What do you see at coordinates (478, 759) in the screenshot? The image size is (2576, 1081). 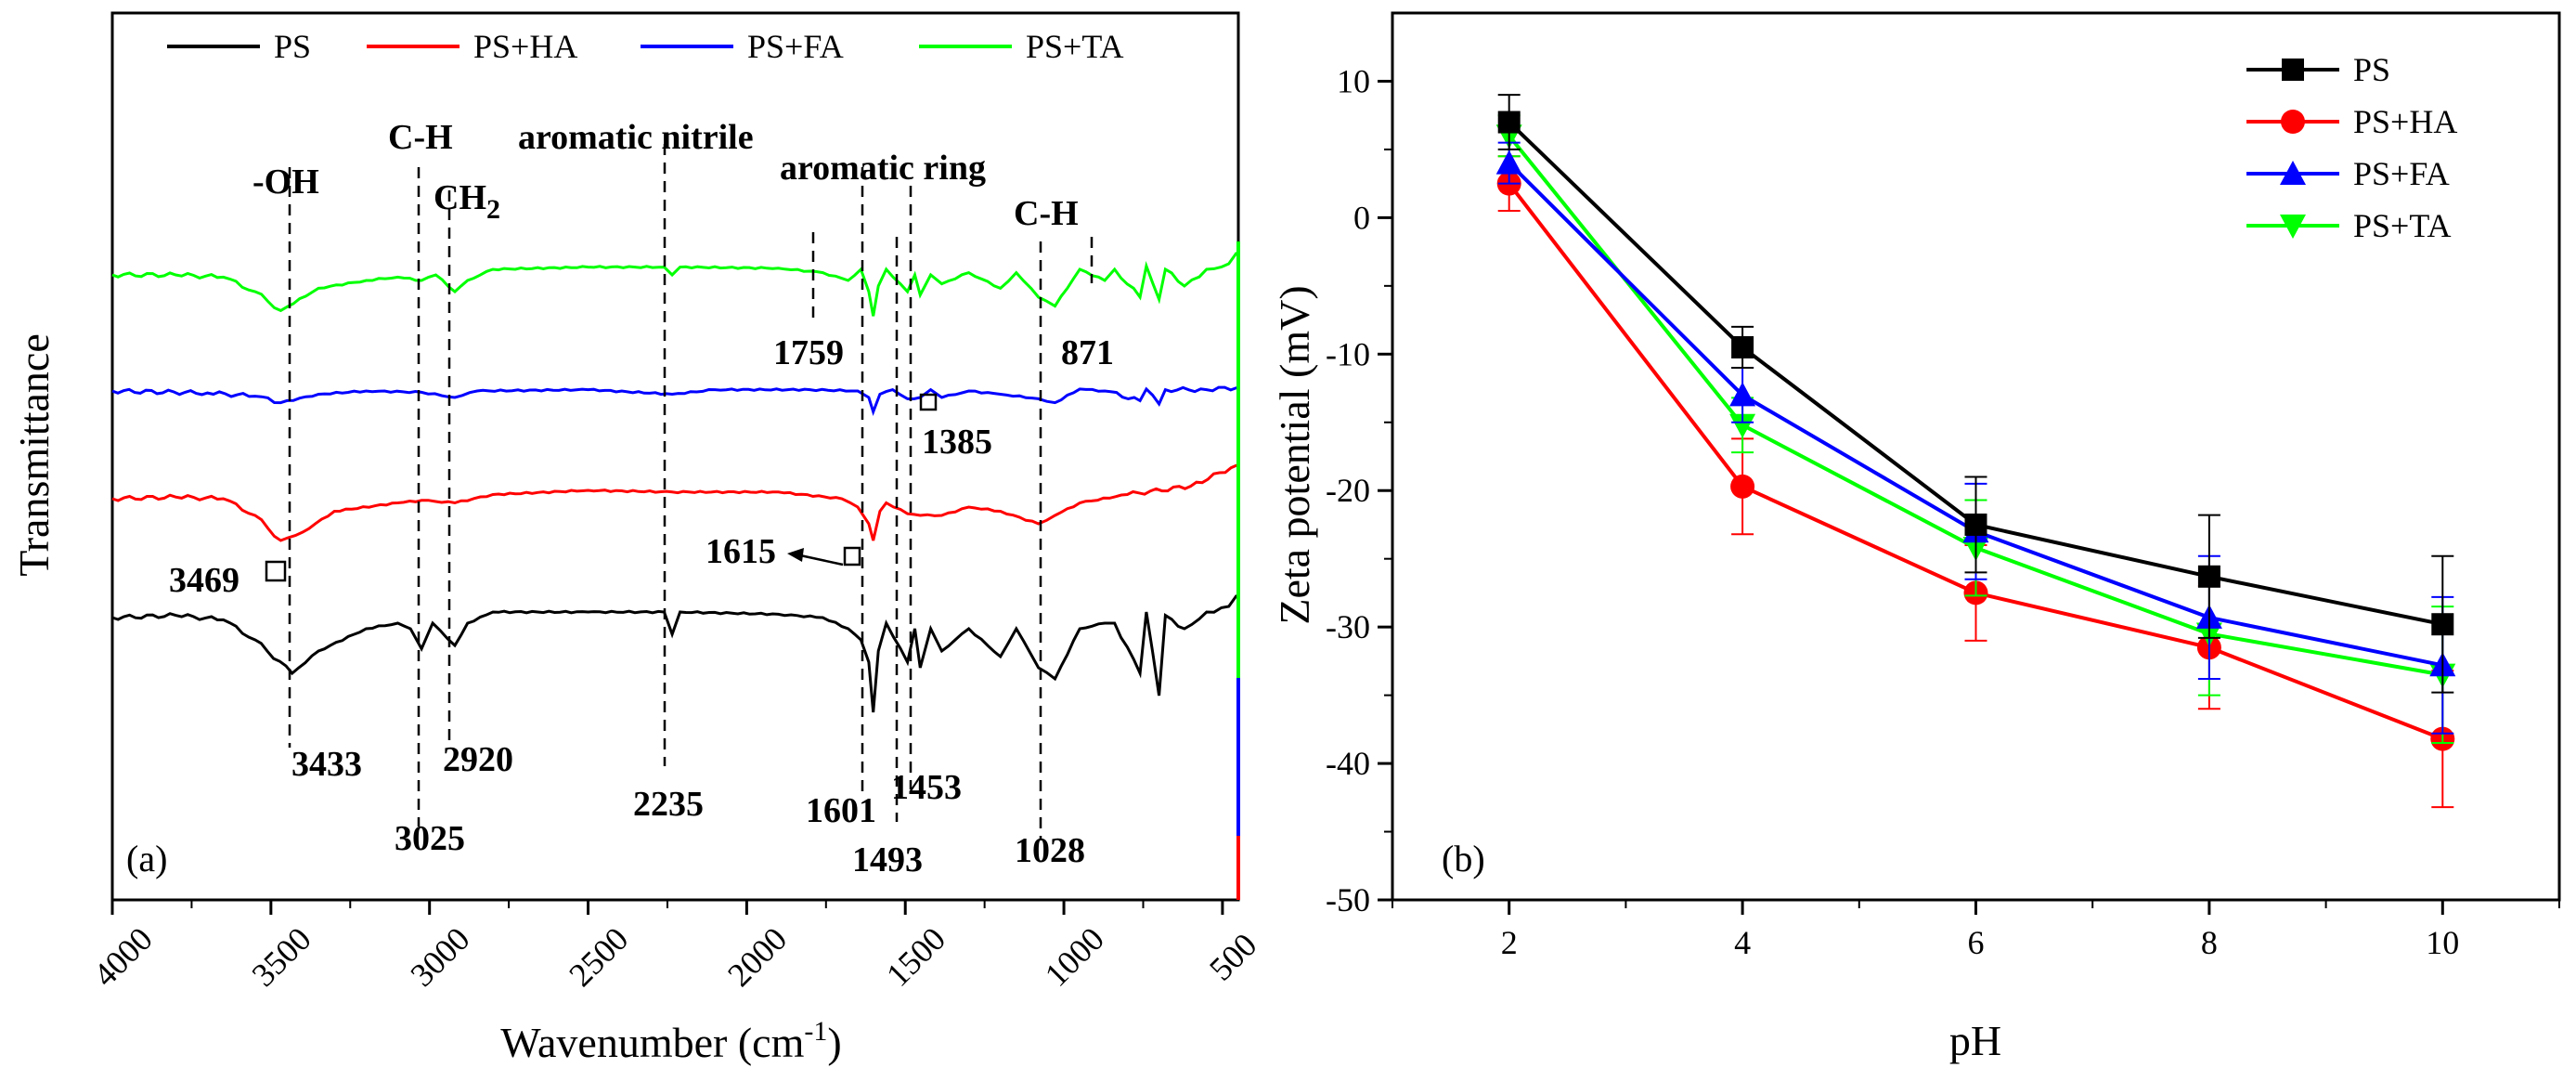 I see `peak-label-2920: 2920` at bounding box center [478, 759].